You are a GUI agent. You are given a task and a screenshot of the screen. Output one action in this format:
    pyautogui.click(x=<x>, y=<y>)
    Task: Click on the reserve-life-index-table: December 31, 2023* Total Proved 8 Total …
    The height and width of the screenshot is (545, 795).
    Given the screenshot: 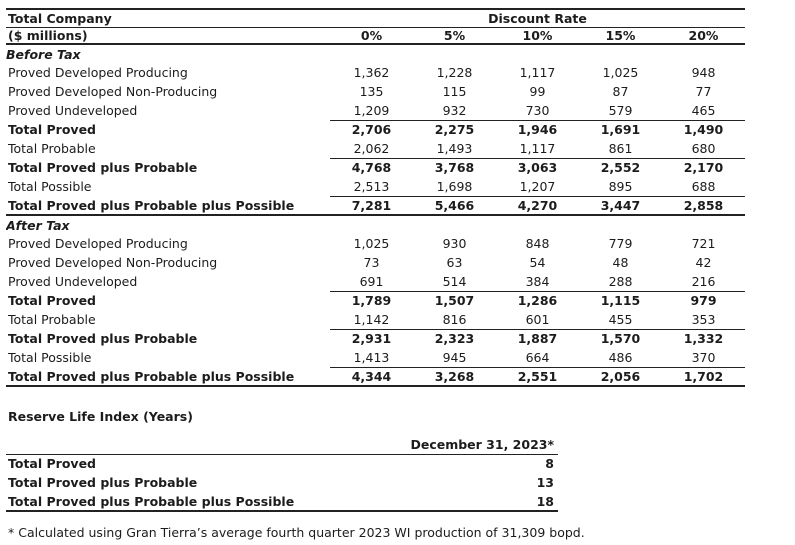 What is the action you would take?
    pyautogui.click(x=282, y=474)
    